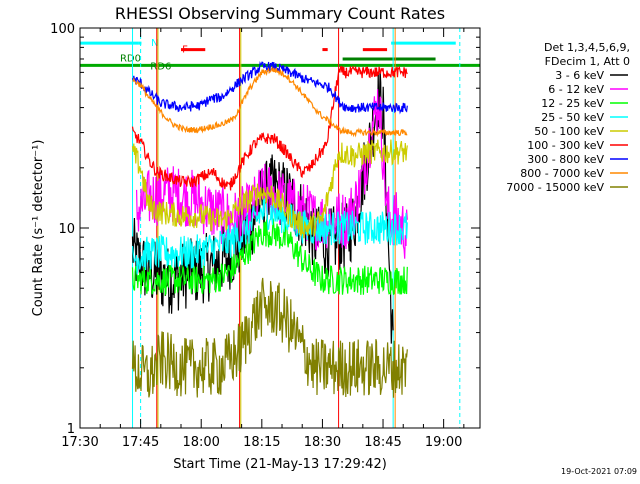 This screenshot has height=484, width=640. I want to click on annotation-1: F, so click(185, 49).